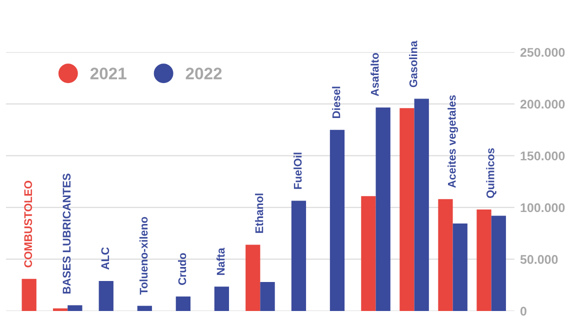 This screenshot has width=570, height=326. What do you see at coordinates (453, 141) in the screenshot?
I see `x-tick-label: Aceites vegetales` at bounding box center [453, 141].